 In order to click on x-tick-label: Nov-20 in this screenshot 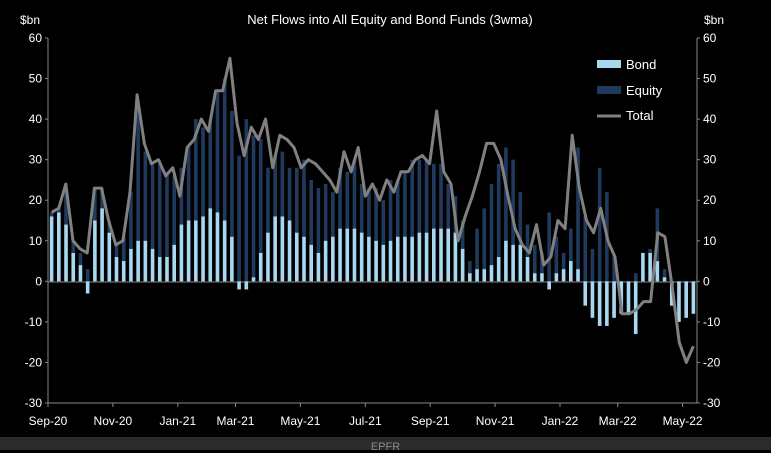, I will do `click(113, 421)`.